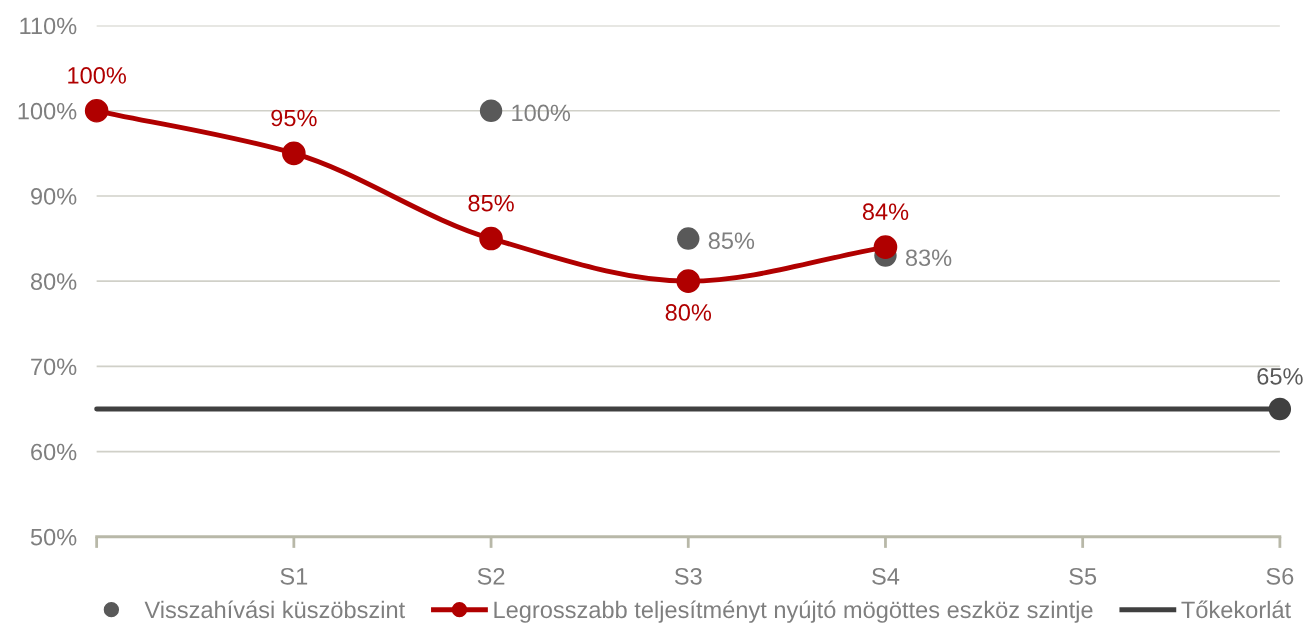 The width and height of the screenshot is (1306, 639). Describe the element at coordinates (48, 26) in the screenshot. I see `y-tick-label: 110%` at that location.